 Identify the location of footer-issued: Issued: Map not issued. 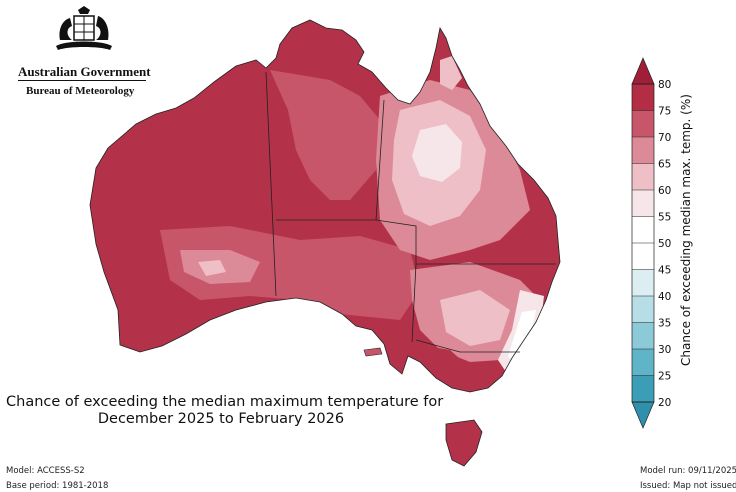
(688, 486).